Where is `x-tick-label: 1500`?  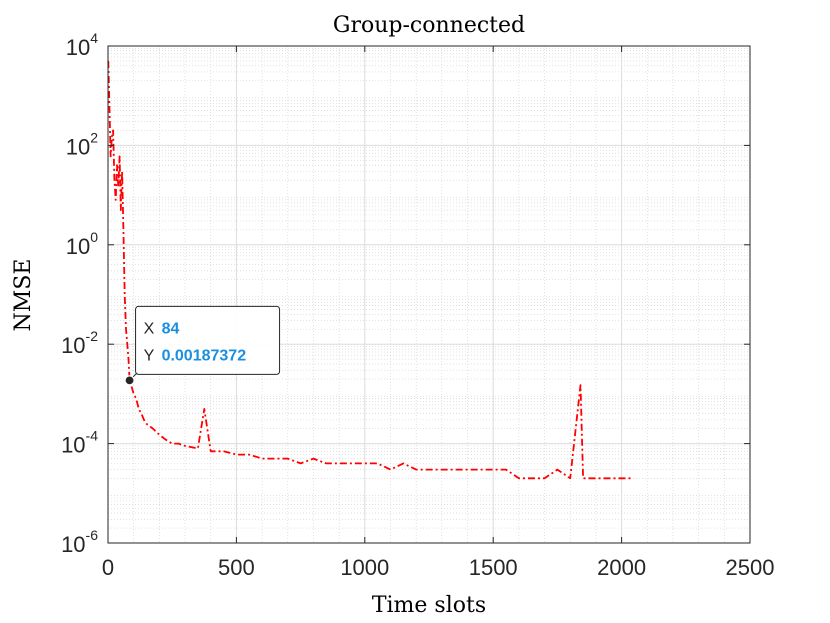
x-tick-label: 1500 is located at coordinates (493, 567).